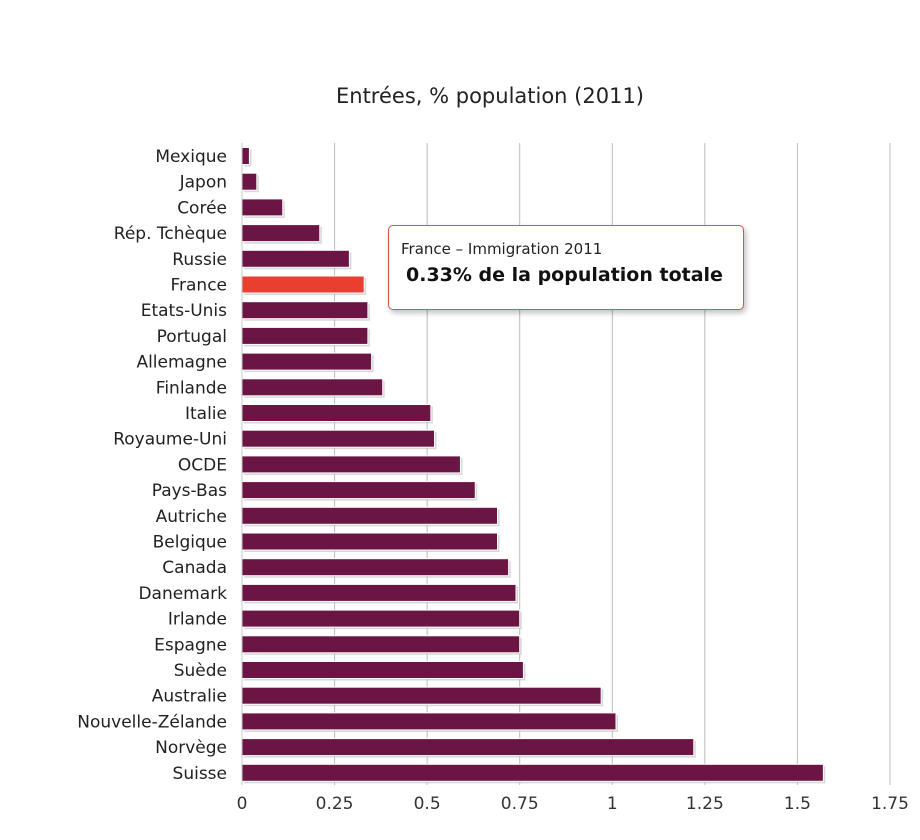  I want to click on category-label: Danemark, so click(182, 594).